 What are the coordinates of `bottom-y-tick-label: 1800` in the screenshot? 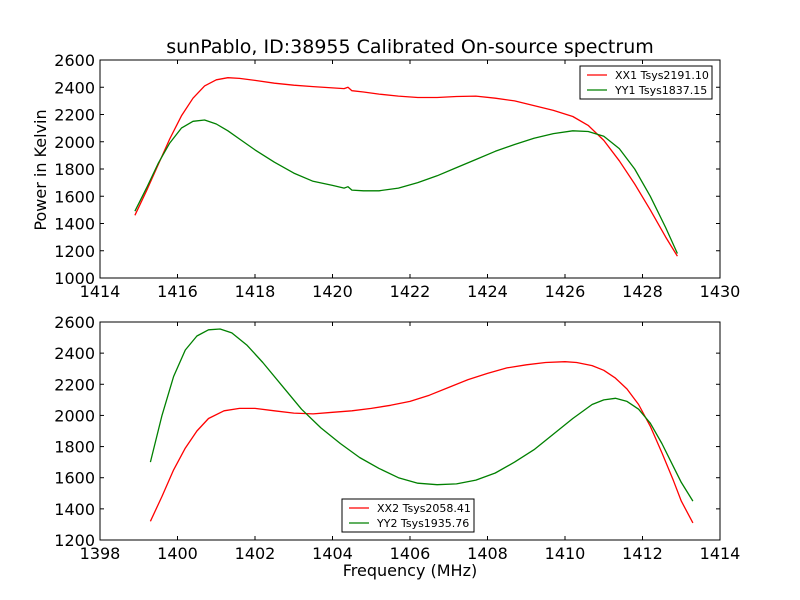 It's located at (74, 447).